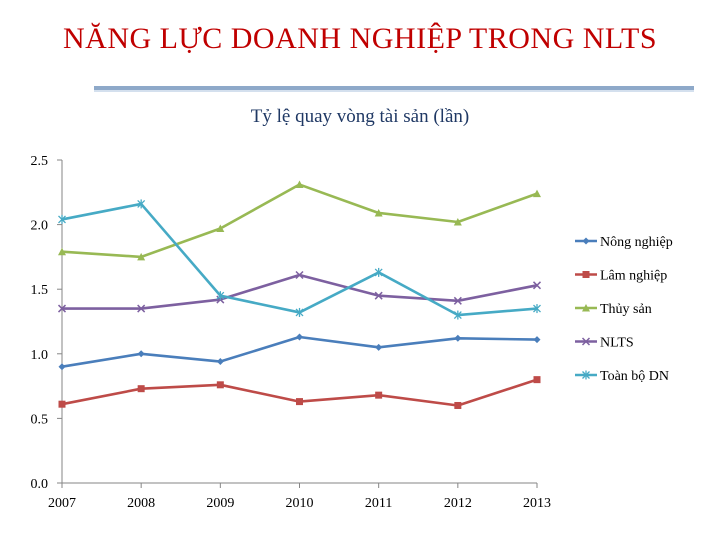  I want to click on legend-item-1: Nông nghiệp, so click(624, 242).